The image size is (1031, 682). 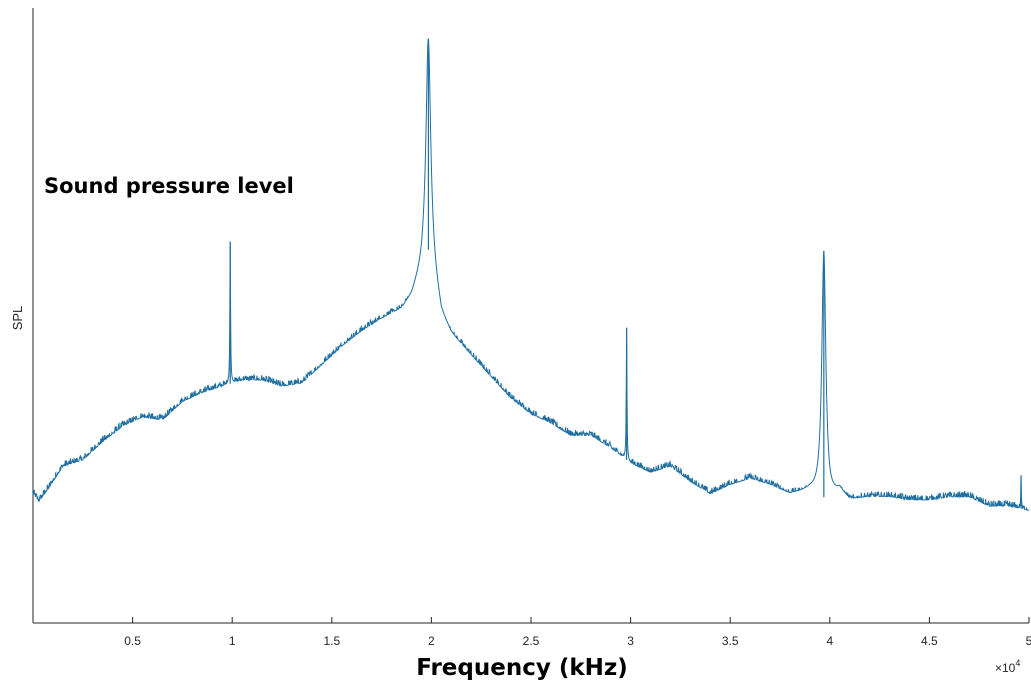 What do you see at coordinates (132, 641) in the screenshot?
I see `x-tick-label: 0.5` at bounding box center [132, 641].